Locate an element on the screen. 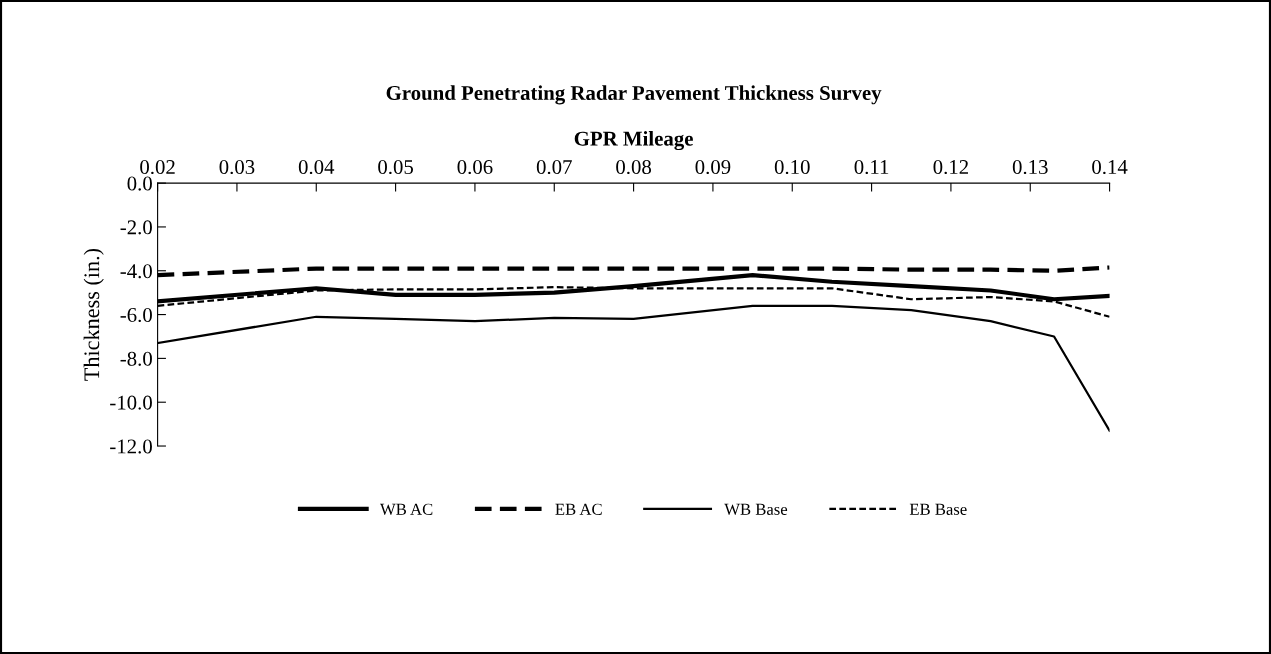 The height and width of the screenshot is (654, 1271). x-tick-label: 0.12 is located at coordinates (950, 167).